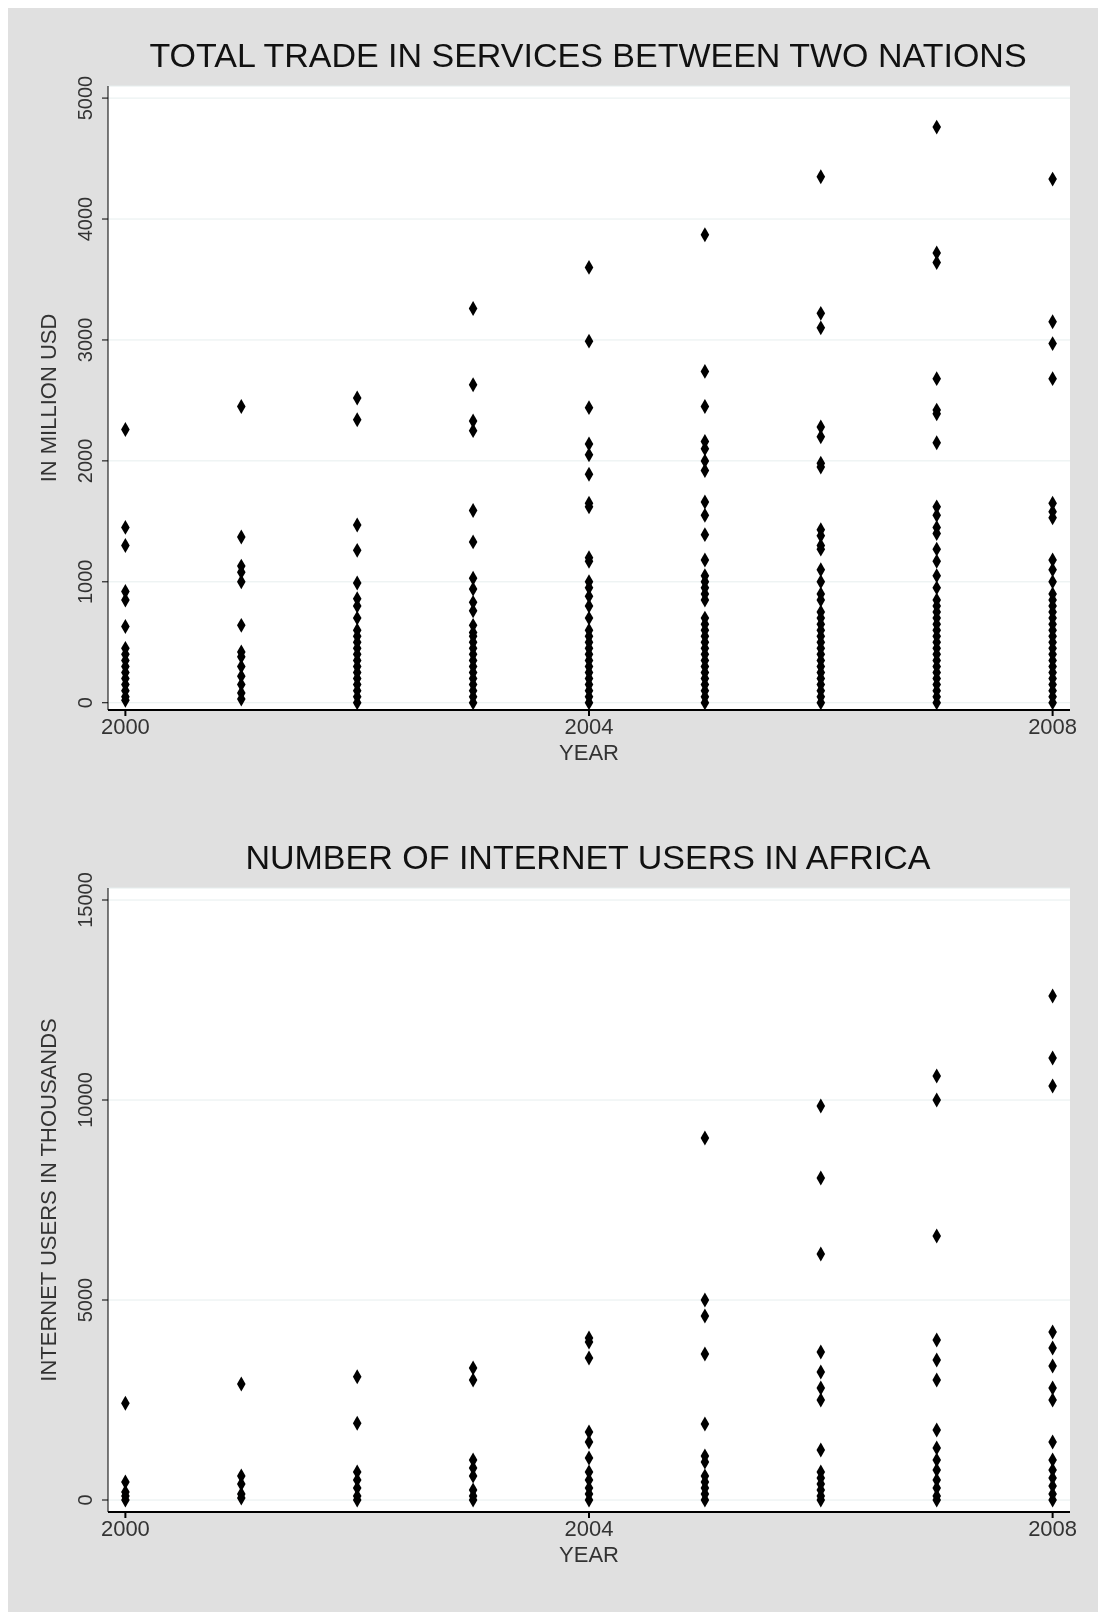 This screenshot has height=1621, width=1106. Describe the element at coordinates (48, 398) in the screenshot. I see `y-axis-title: IN MILLION USD` at that location.